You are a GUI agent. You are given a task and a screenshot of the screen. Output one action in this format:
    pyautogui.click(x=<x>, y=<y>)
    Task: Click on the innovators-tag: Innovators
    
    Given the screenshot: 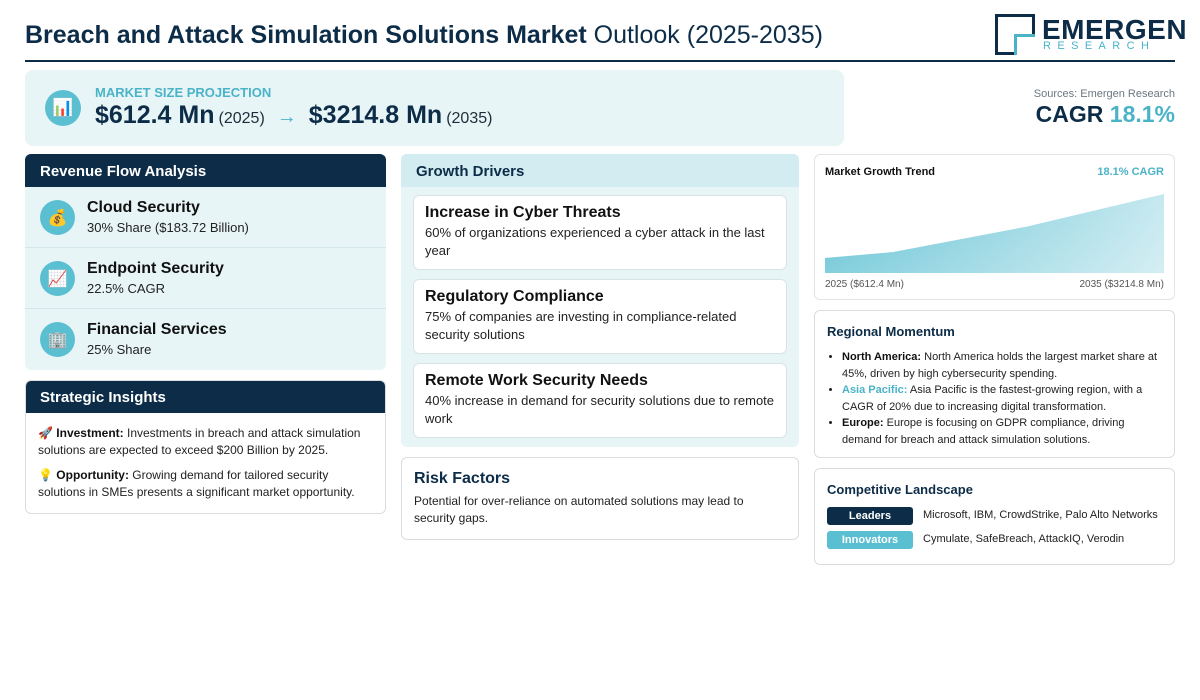 What is the action you would take?
    pyautogui.click(x=870, y=540)
    